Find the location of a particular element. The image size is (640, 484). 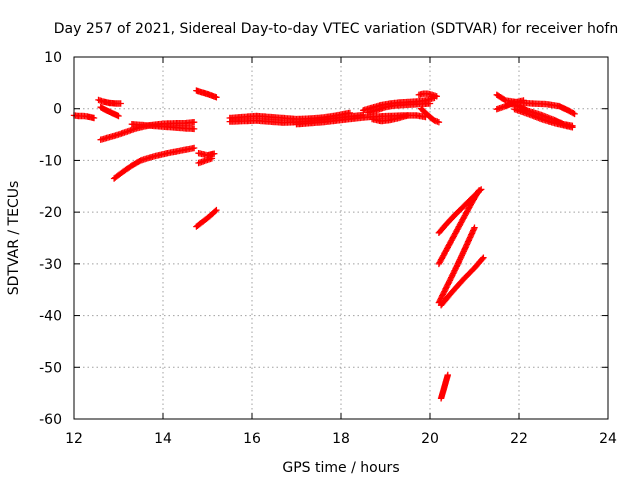

y-tick-label: 0 is located at coordinates (57, 110).